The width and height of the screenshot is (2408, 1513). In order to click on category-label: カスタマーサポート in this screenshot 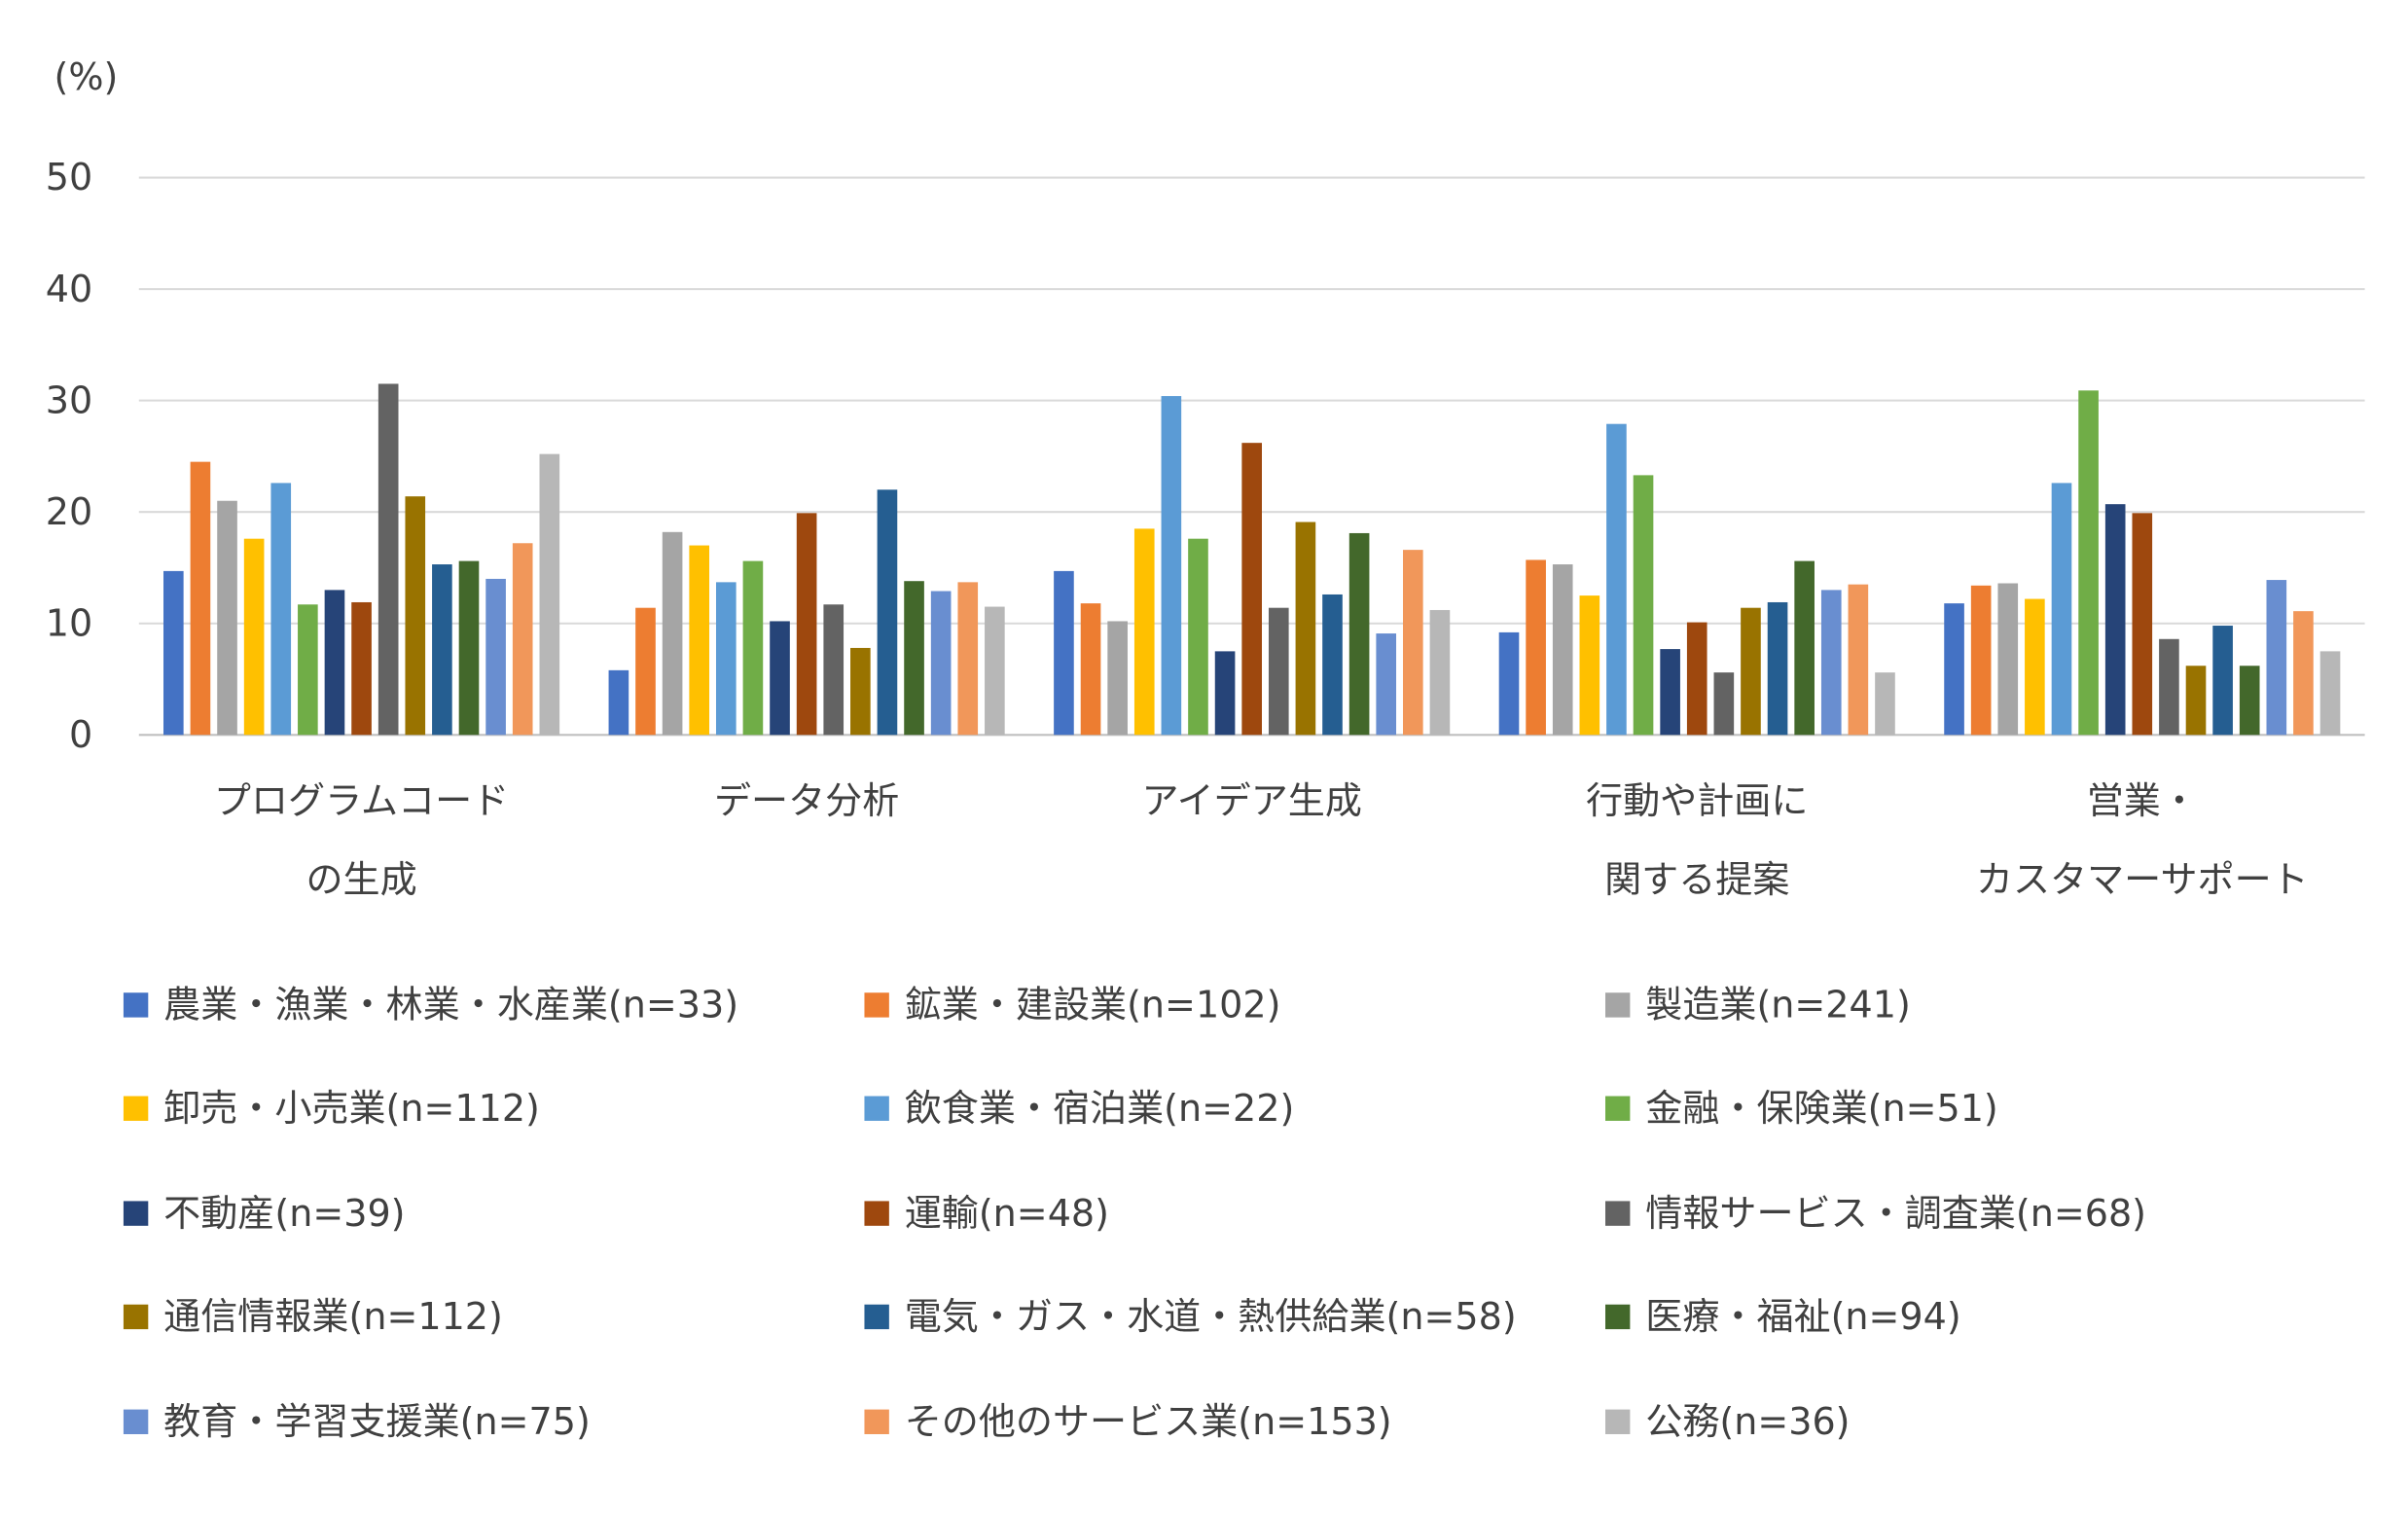, I will do `click(2142, 879)`.